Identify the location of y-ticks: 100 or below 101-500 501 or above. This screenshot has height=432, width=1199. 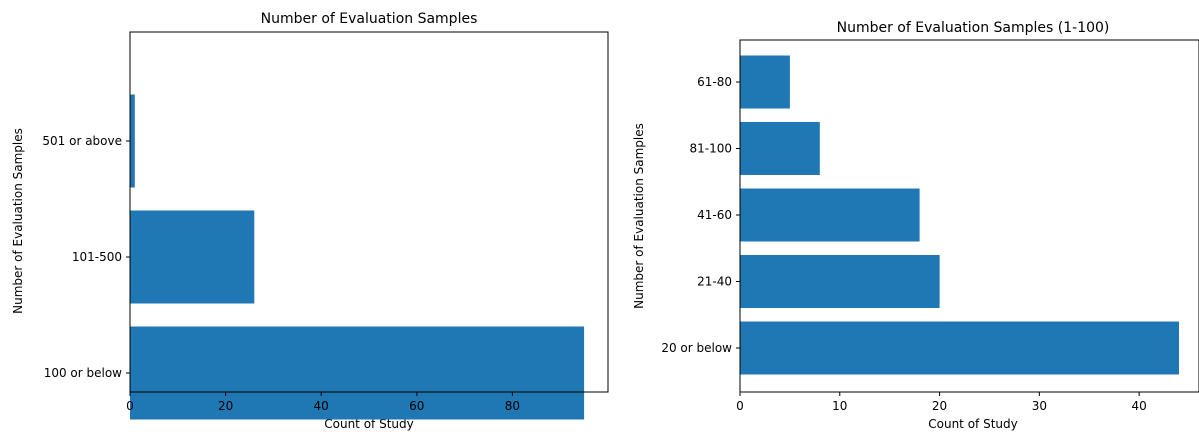
(86, 257).